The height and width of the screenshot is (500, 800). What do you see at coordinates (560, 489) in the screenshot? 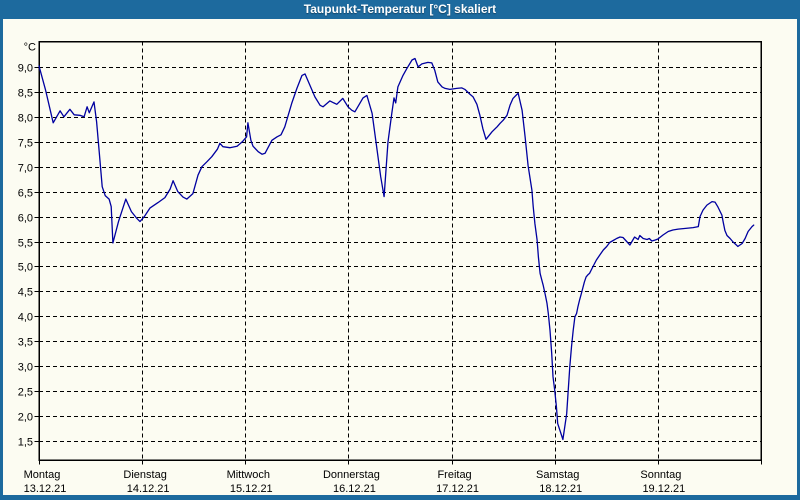
I see `x-day-date: 18.12.21` at bounding box center [560, 489].